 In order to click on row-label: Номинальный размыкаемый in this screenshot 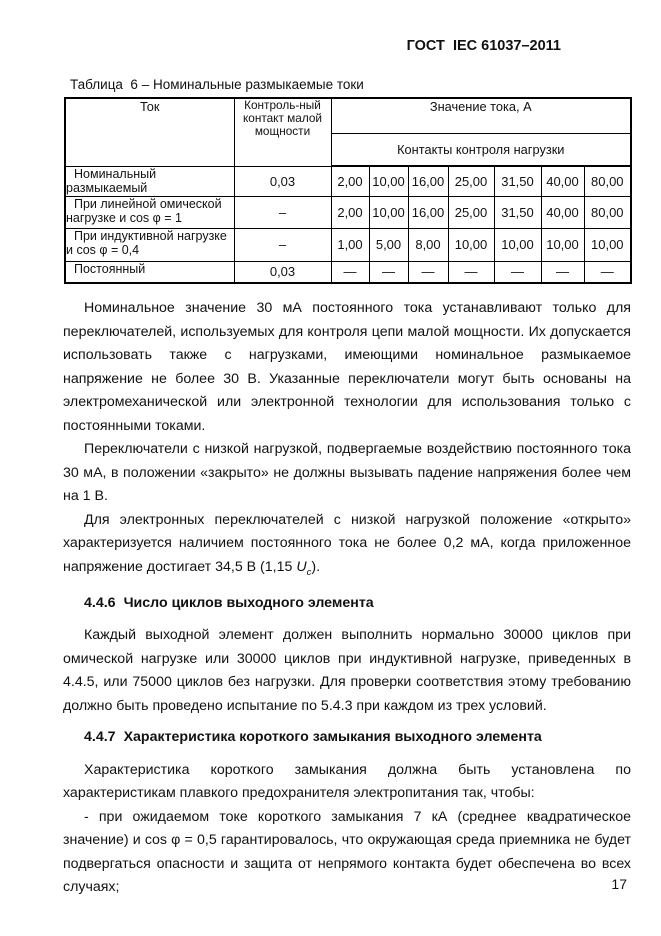, I will do `click(149, 181)`.